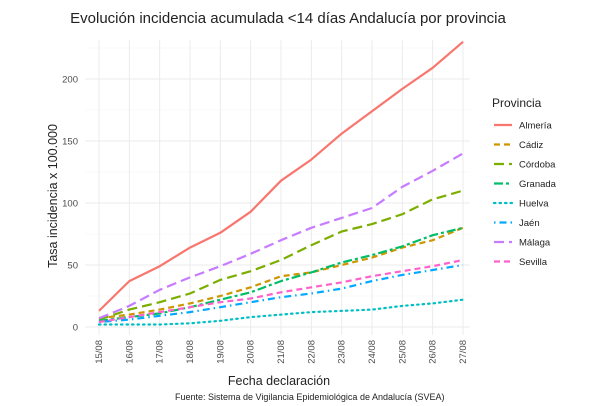  Describe the element at coordinates (517, 103) in the screenshot. I see `legend-title: Provincia` at that location.